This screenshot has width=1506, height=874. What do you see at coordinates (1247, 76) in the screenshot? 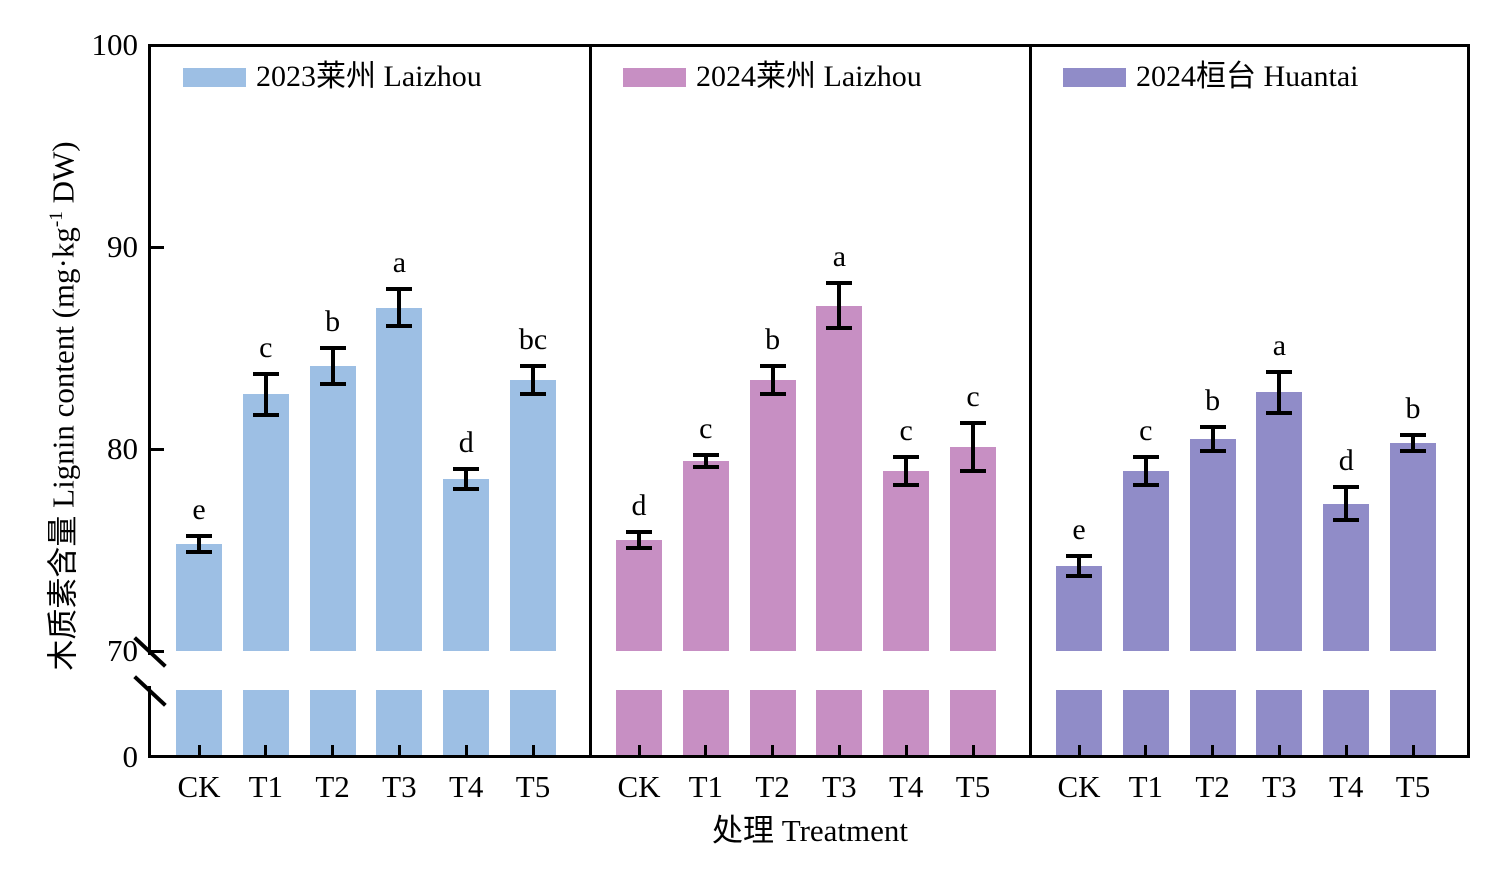
I see `legend-label: 2024桓台 Huantai` at bounding box center [1247, 76].